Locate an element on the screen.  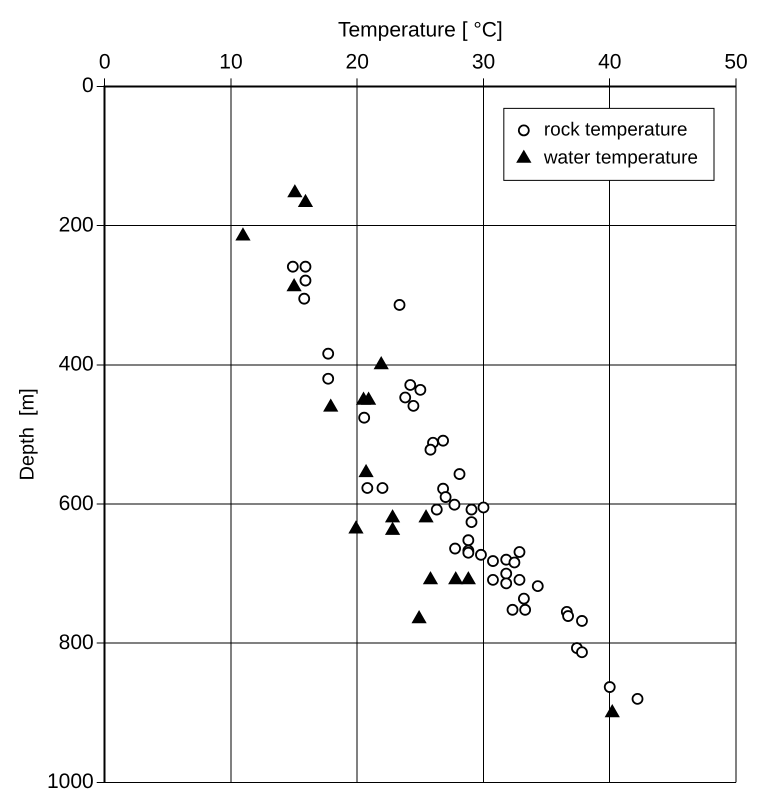
y-tick-label: 600 is located at coordinates (76, 503).